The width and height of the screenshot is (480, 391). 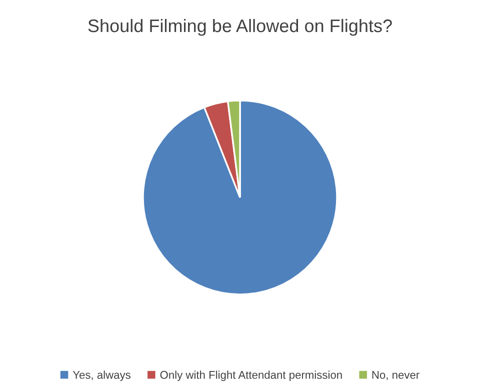 I want to click on chart-title: Should Filming be Allowed on Flights?, so click(x=240, y=27).